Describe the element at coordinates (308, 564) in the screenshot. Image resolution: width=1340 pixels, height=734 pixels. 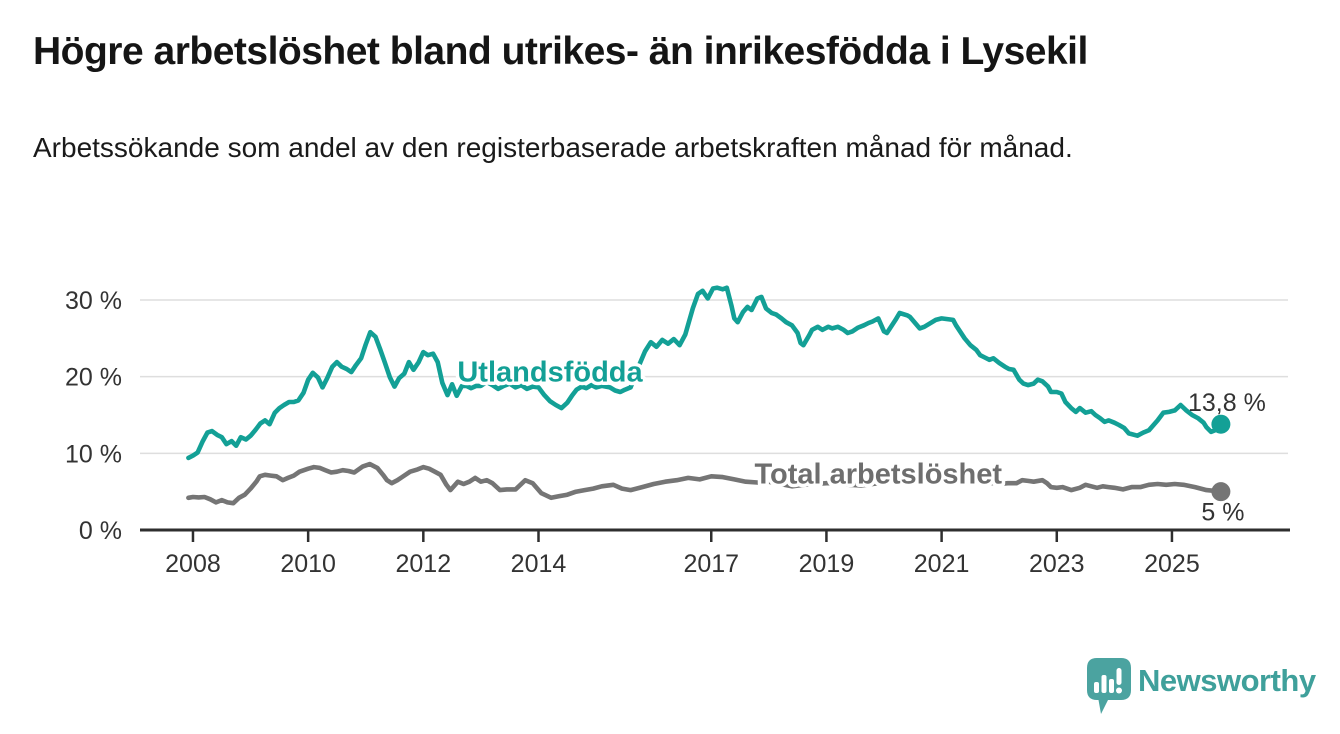
I see `x-tick-label-2010: 2010` at that location.